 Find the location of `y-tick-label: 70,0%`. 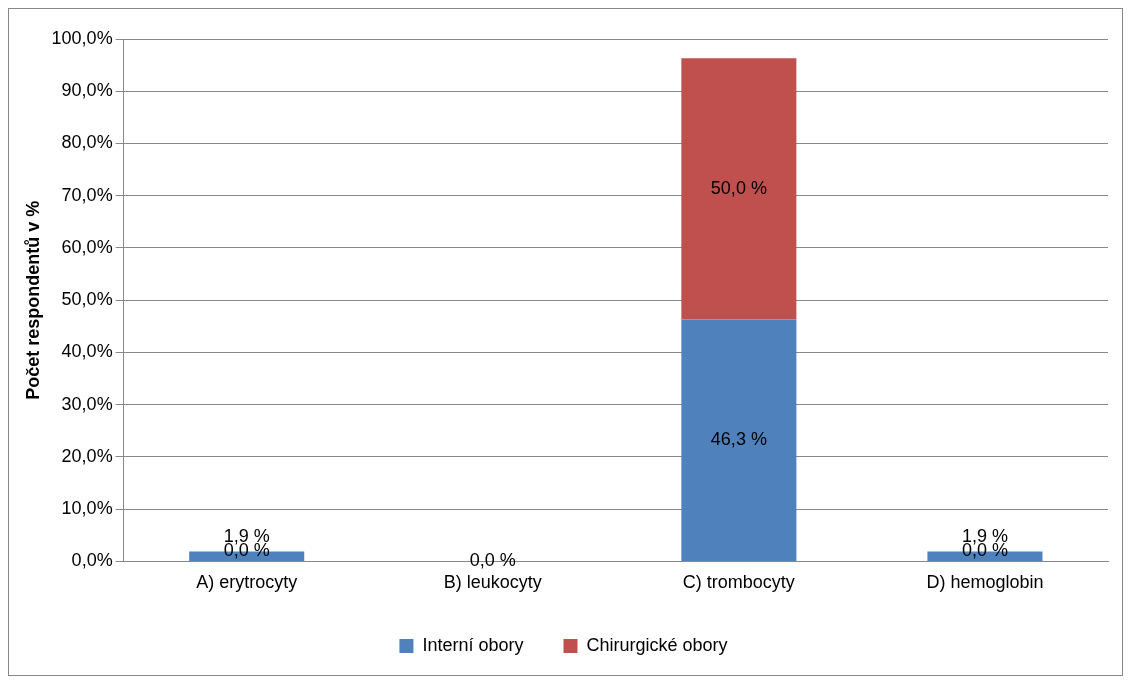

y-tick-label: 70,0% is located at coordinates (87, 194).